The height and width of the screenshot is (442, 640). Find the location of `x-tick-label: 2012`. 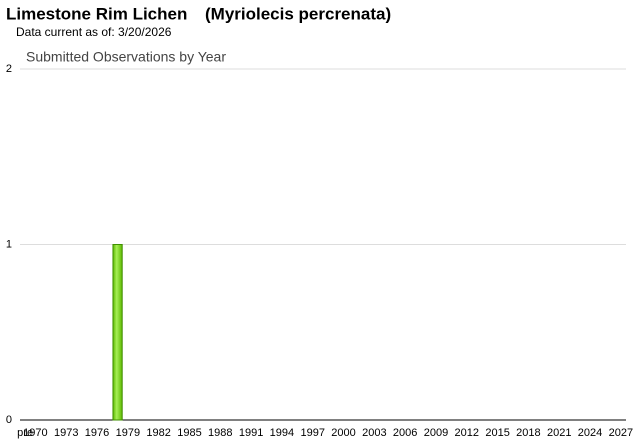

x-tick-label: 2012 is located at coordinates (467, 433).